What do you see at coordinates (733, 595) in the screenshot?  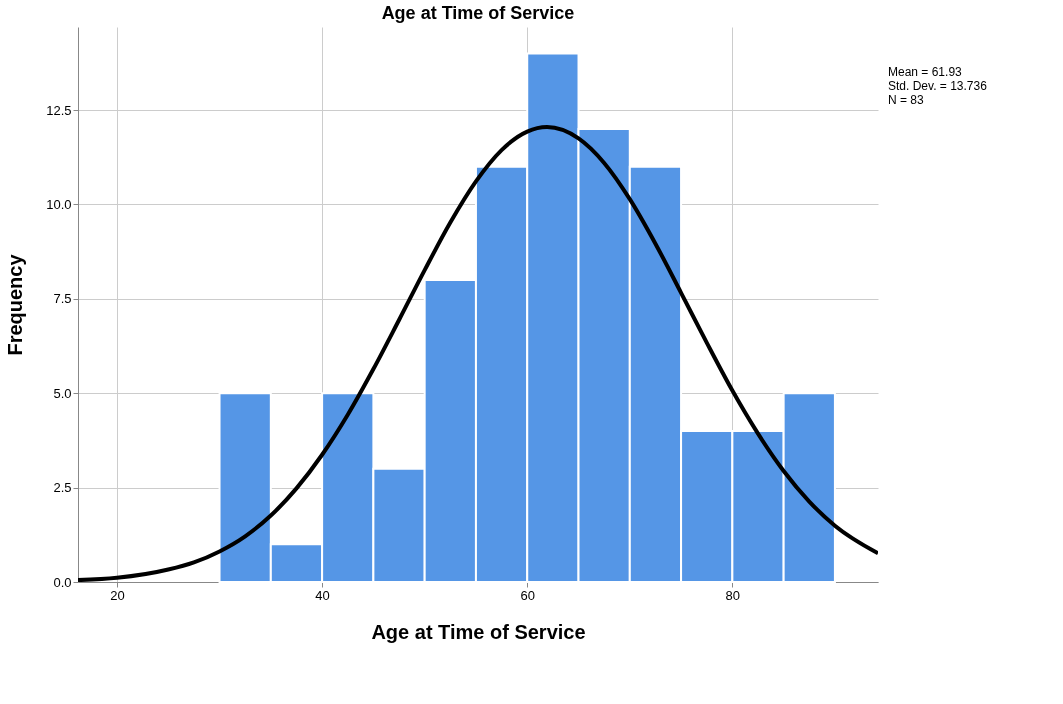 I see `x-tick-label: 80` at bounding box center [733, 595].